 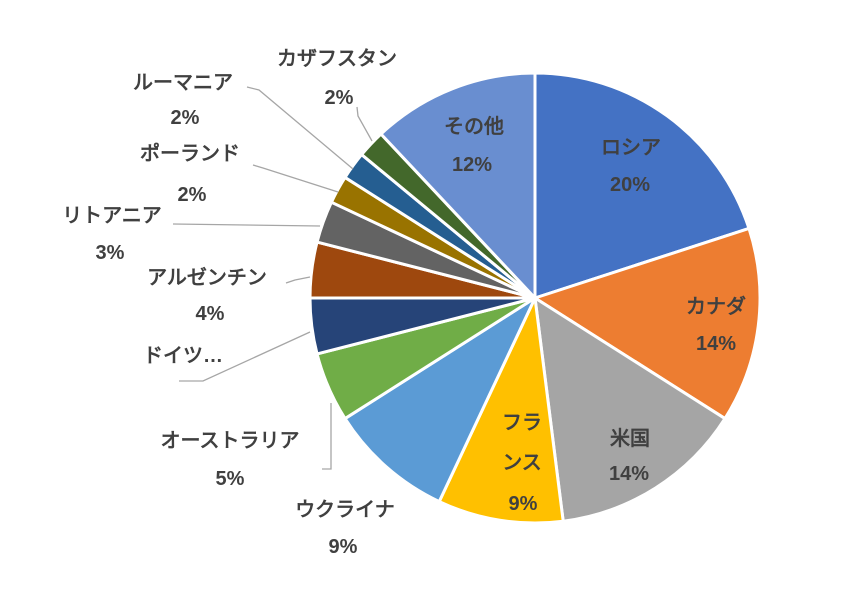 I want to click on label-pct-kazakhstan: 2%, so click(x=339, y=98).